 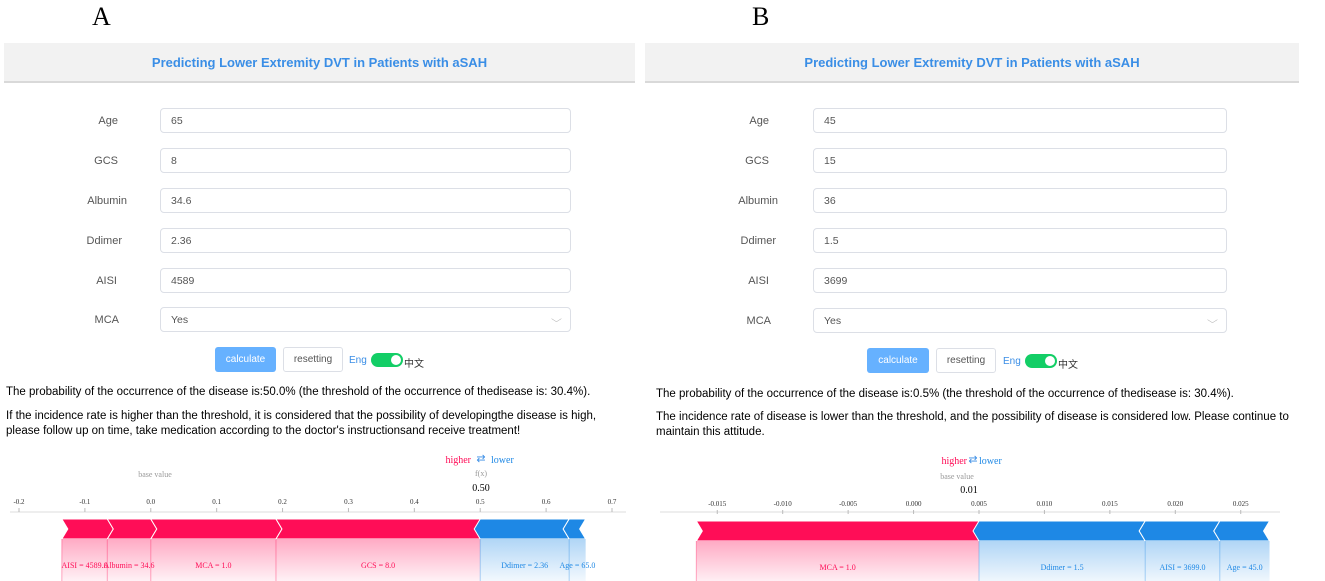 I want to click on fx-label: f(x), so click(x=481, y=473).